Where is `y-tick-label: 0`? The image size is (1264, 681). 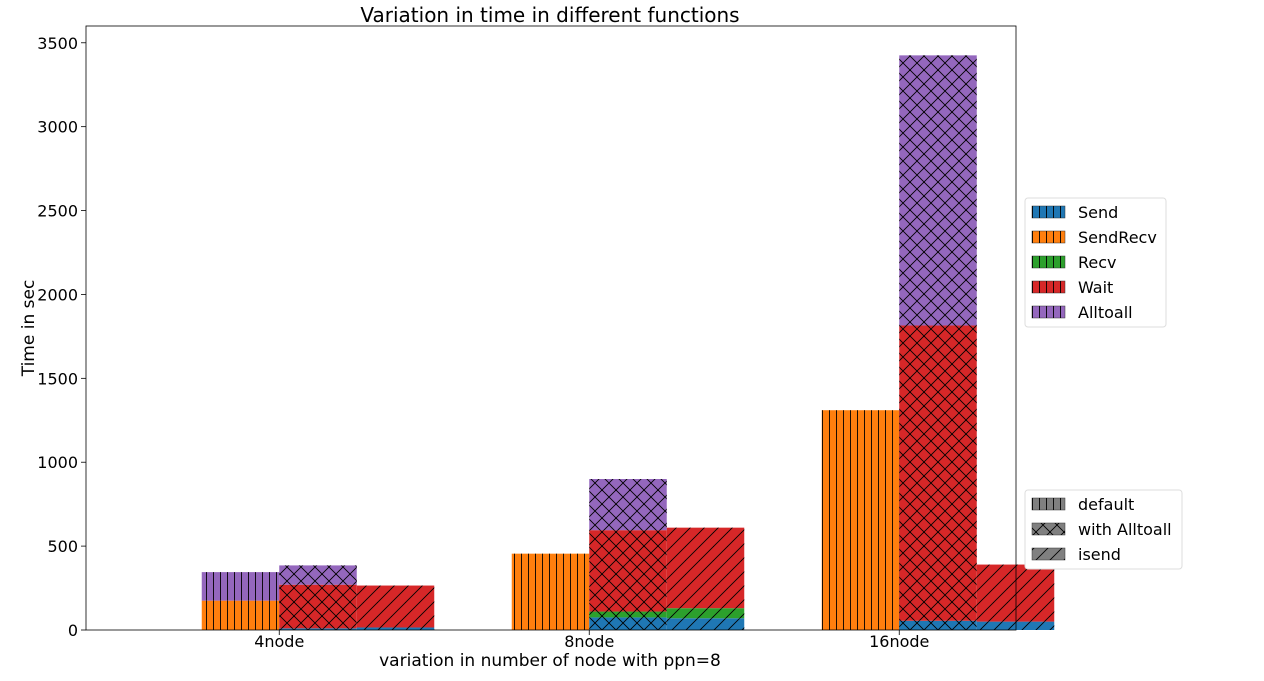
y-tick-label: 0 is located at coordinates (73, 630).